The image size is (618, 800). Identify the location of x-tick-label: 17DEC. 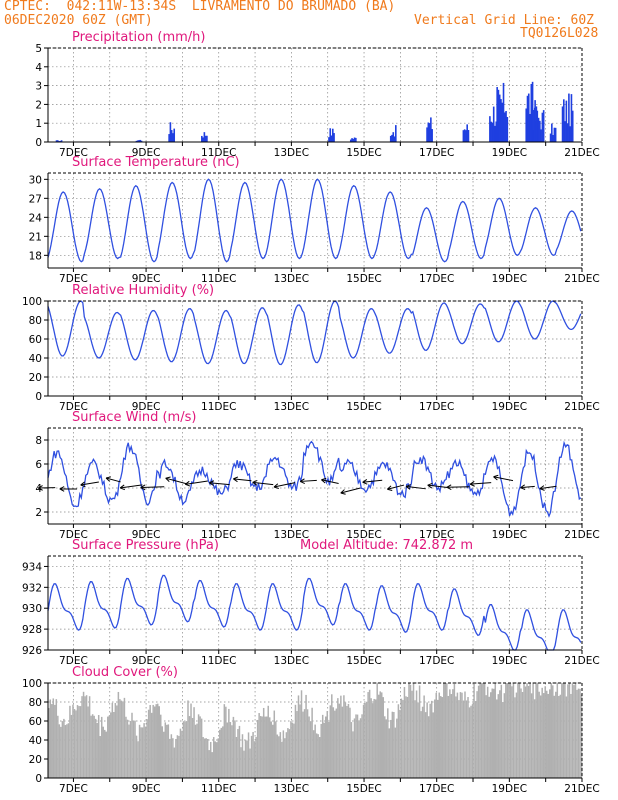
(436, 153).